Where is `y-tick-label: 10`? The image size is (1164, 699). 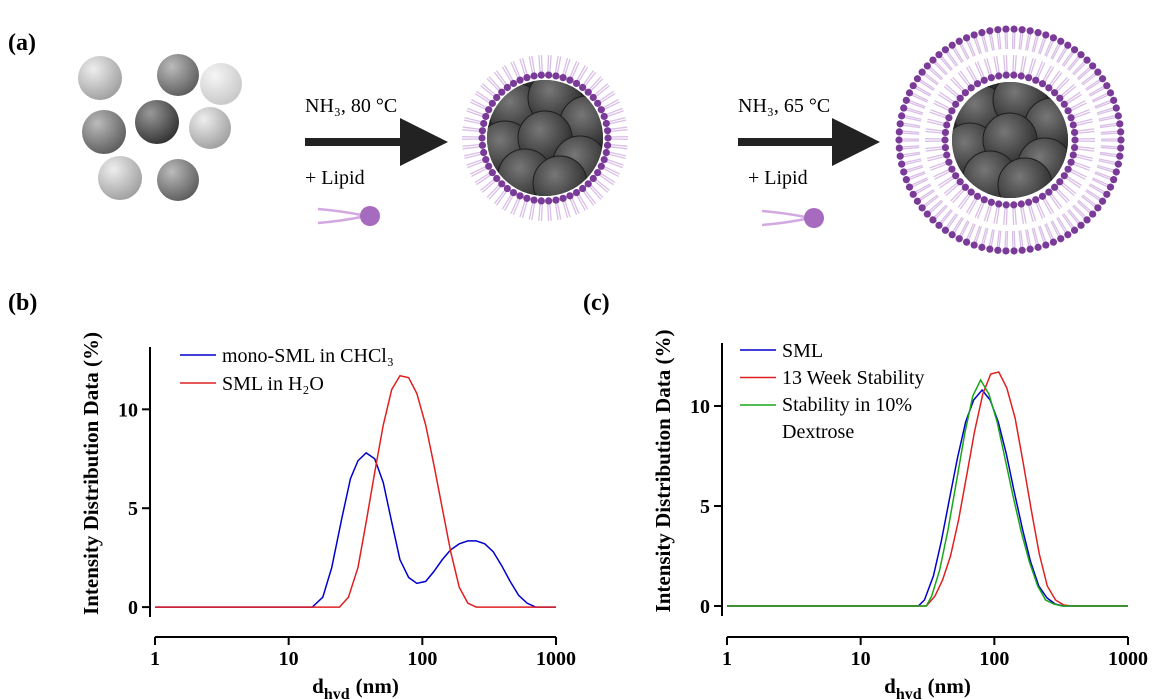 y-tick-label: 10 is located at coordinates (128, 410).